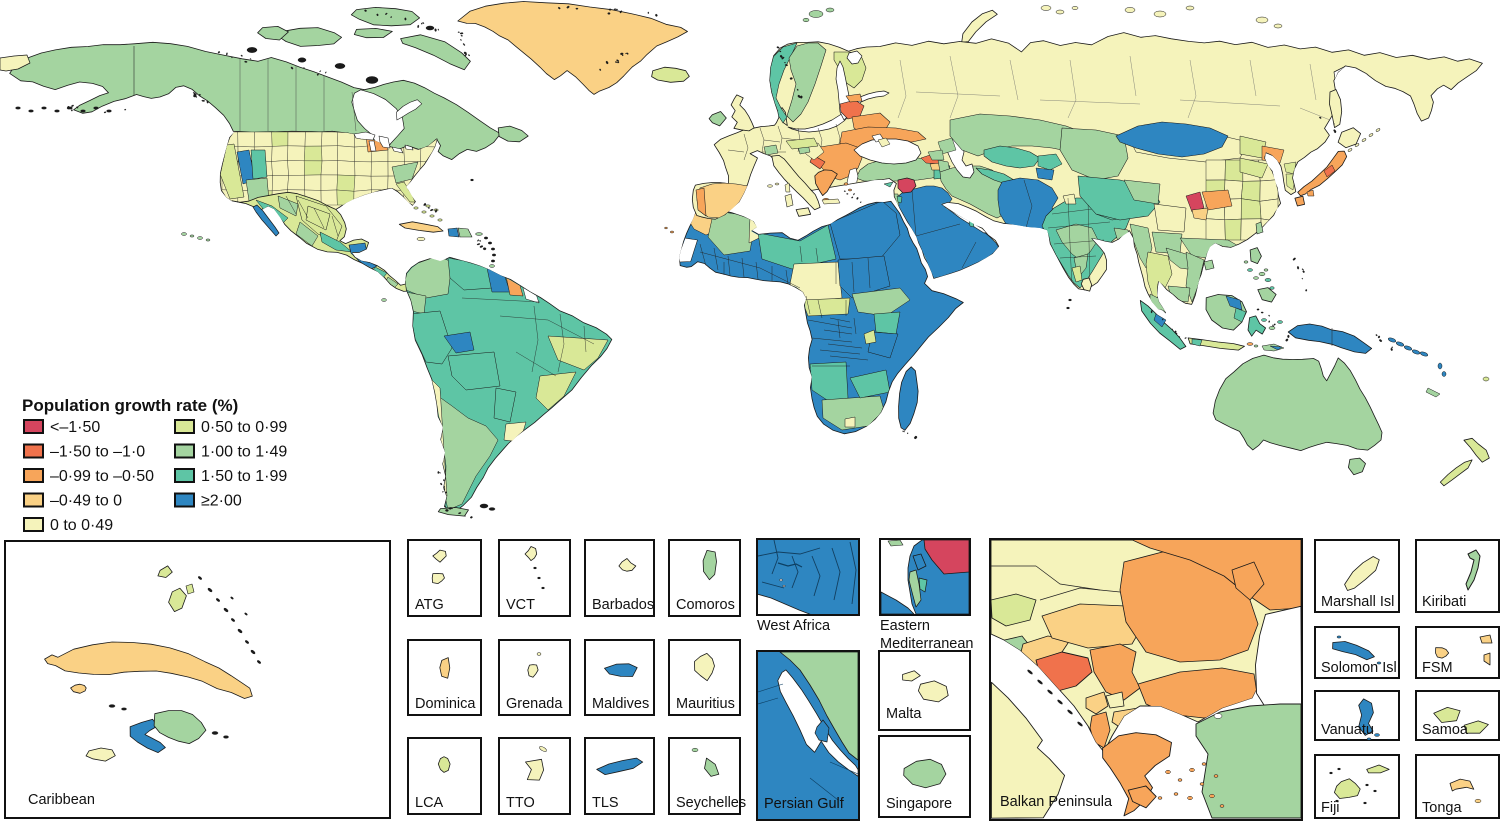 This screenshot has width=1500, height=822. What do you see at coordinates (927, 644) in the screenshot?
I see `svg-text: Mediterranean` at bounding box center [927, 644].